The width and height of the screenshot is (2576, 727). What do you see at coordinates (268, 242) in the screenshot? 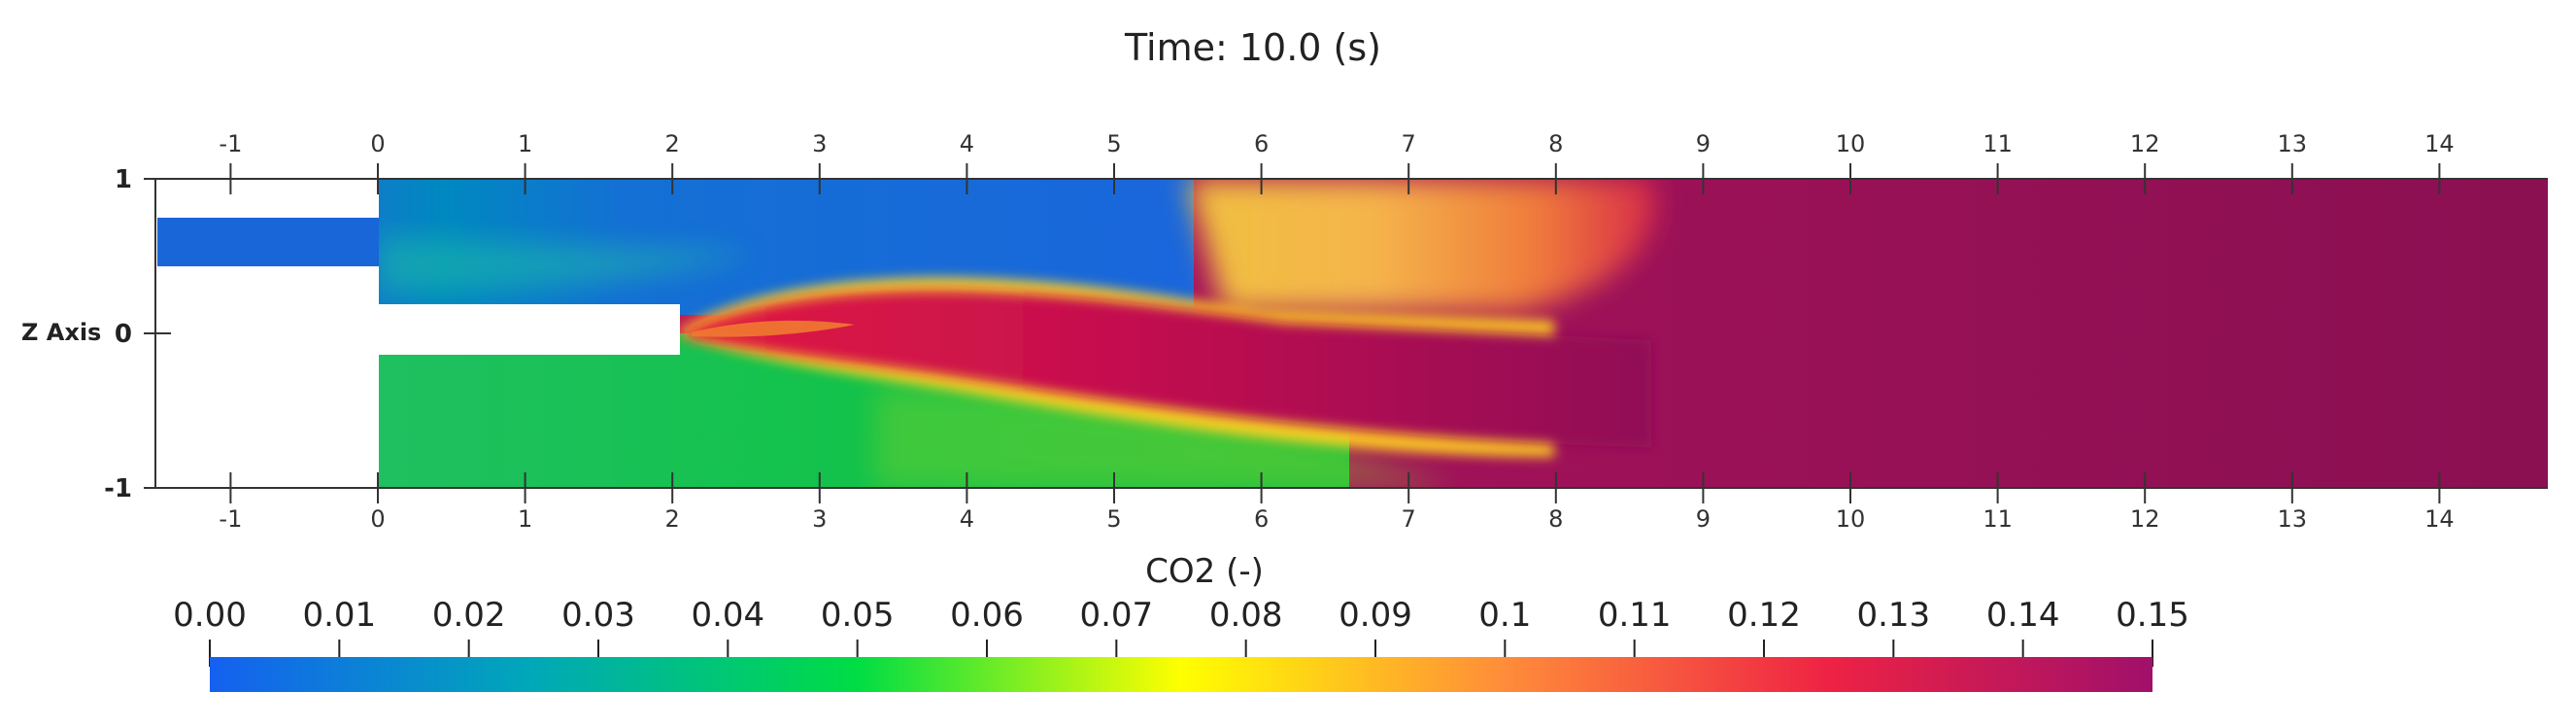
I see `upper-inlet-jet` at bounding box center [268, 242].